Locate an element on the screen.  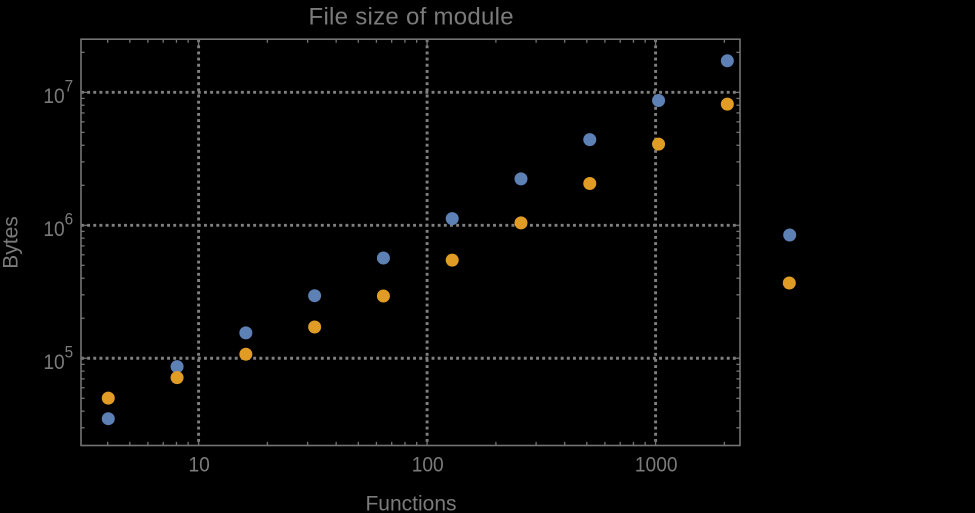
svg-text: 10⁷ is located at coordinates (58, 93).